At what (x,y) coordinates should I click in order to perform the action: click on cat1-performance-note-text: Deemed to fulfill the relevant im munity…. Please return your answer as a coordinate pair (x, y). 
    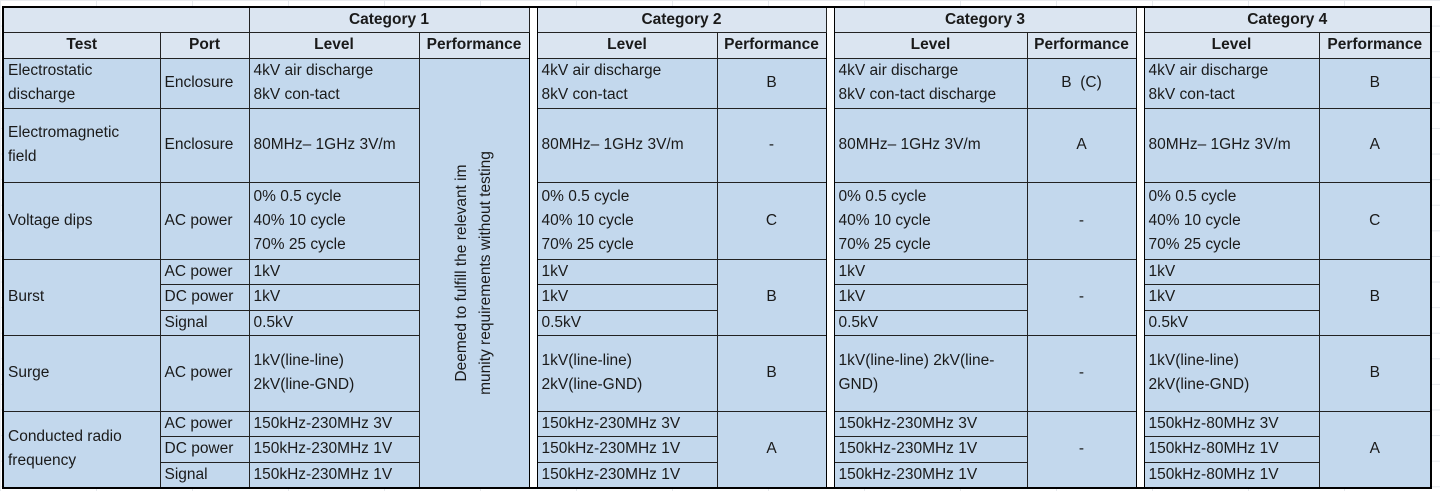
    Looking at the image, I should click on (473, 272).